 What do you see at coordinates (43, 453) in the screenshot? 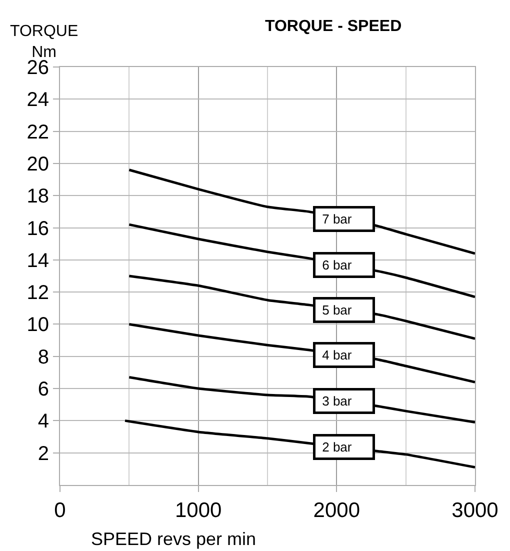
I see `y-tick-label: 2` at bounding box center [43, 453].